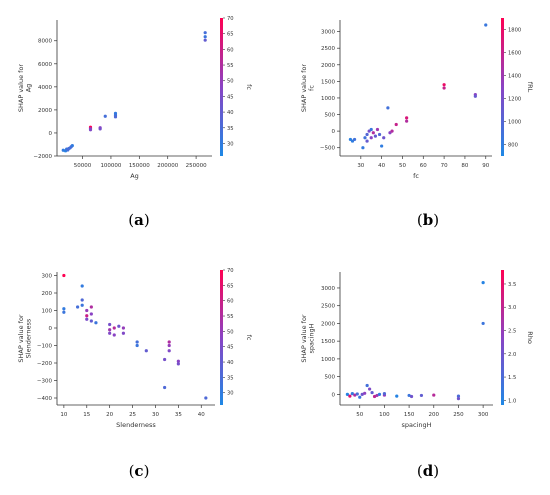 The height and width of the screenshot is (495, 550). I want to click on x-axis-label: spacingH, so click(416, 425).